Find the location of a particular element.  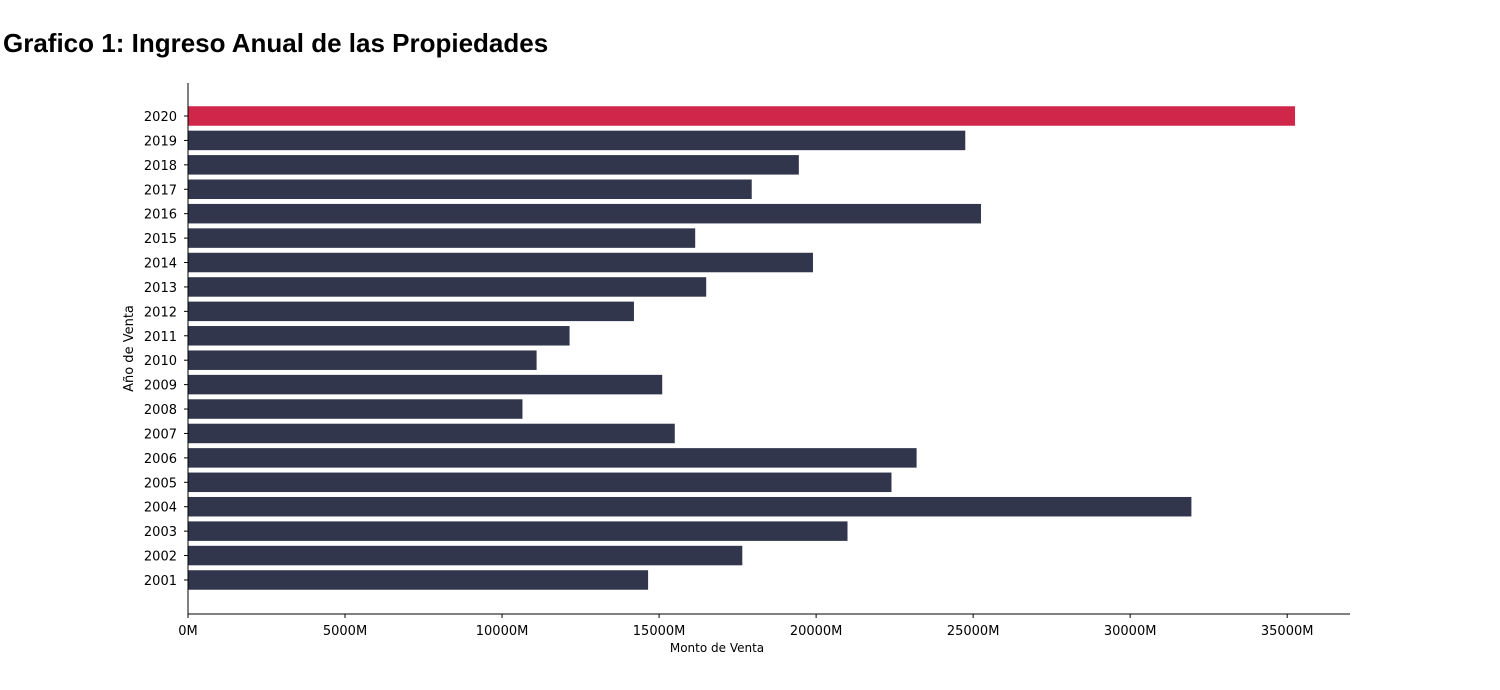

y-tick-label: 2014 is located at coordinates (160, 264).